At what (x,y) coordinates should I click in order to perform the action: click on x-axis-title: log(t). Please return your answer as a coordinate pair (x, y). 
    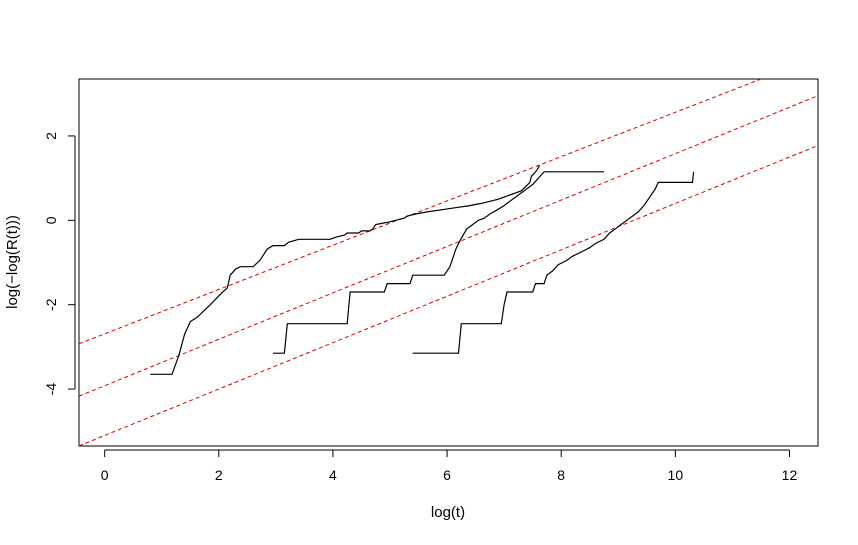
    Looking at the image, I should click on (448, 512).